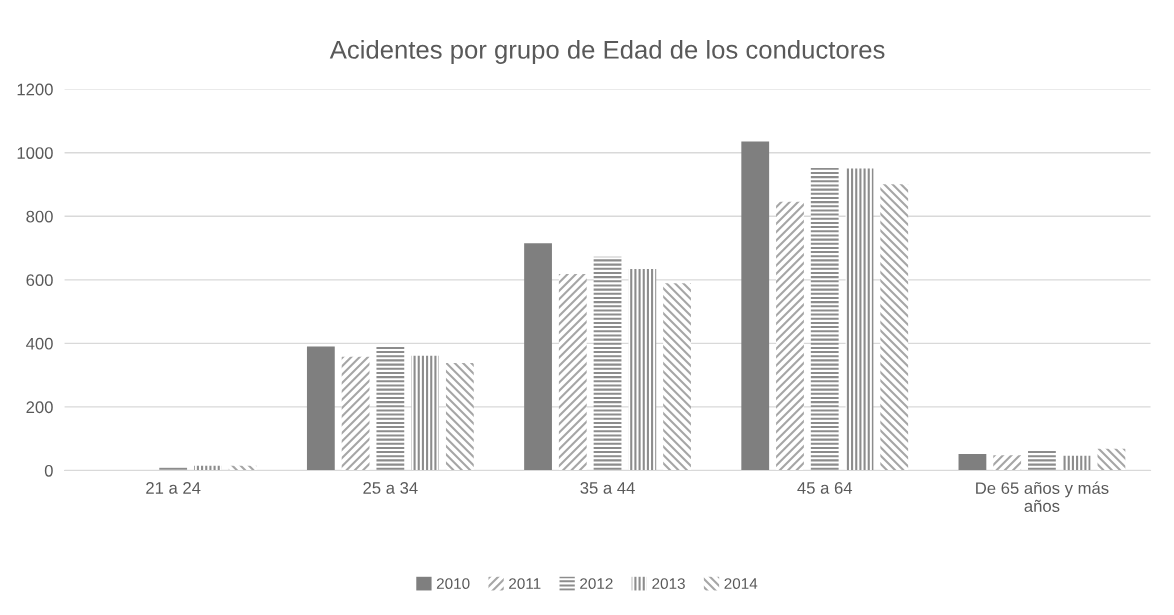  Describe the element at coordinates (453, 584) in the screenshot. I see `legend-label: 2010` at that location.